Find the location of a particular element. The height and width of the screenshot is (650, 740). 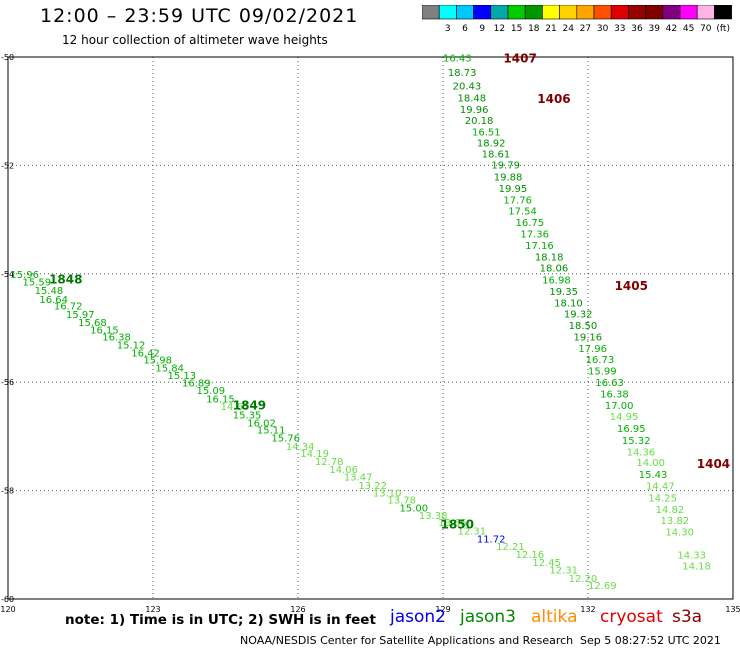

track-west-value-label: 15.84 is located at coordinates (169, 369).